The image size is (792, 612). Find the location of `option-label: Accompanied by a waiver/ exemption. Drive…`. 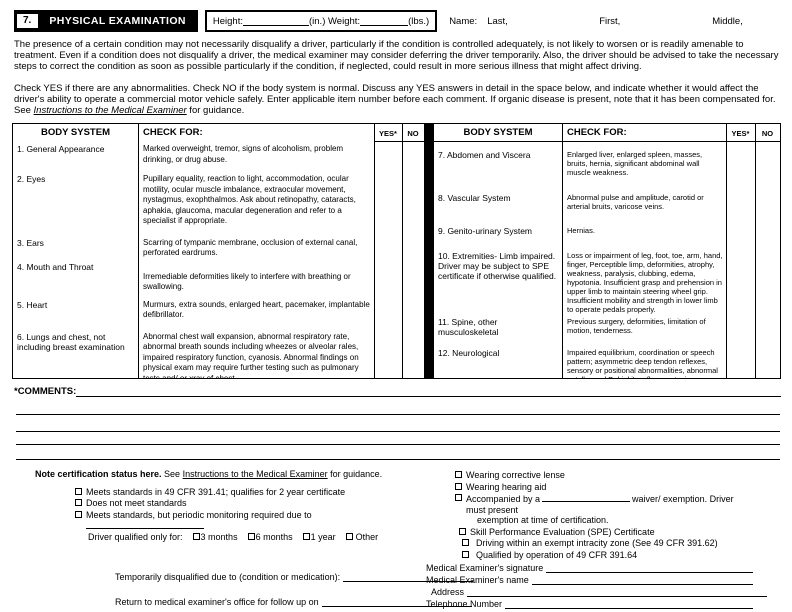

option-label: Accompanied by a waiver/ exemption. Drive… is located at coordinates (608, 509).